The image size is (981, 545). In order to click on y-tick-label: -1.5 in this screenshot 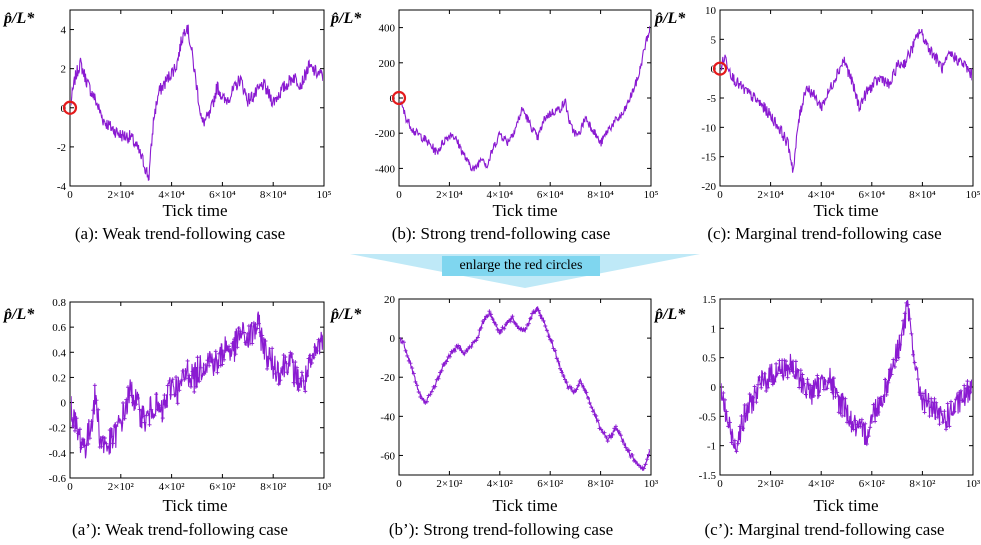, I will do `click(708, 476)`.